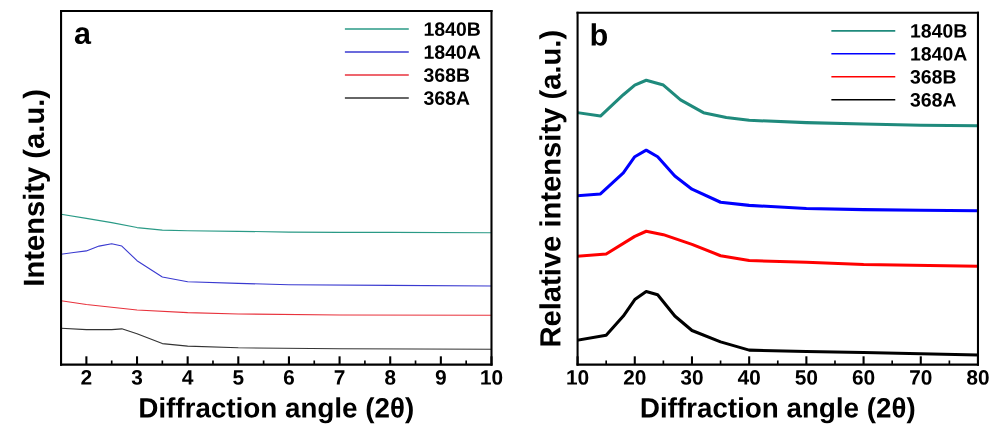 This screenshot has width=1001, height=442. I want to click on chart-title: b, so click(599, 34).